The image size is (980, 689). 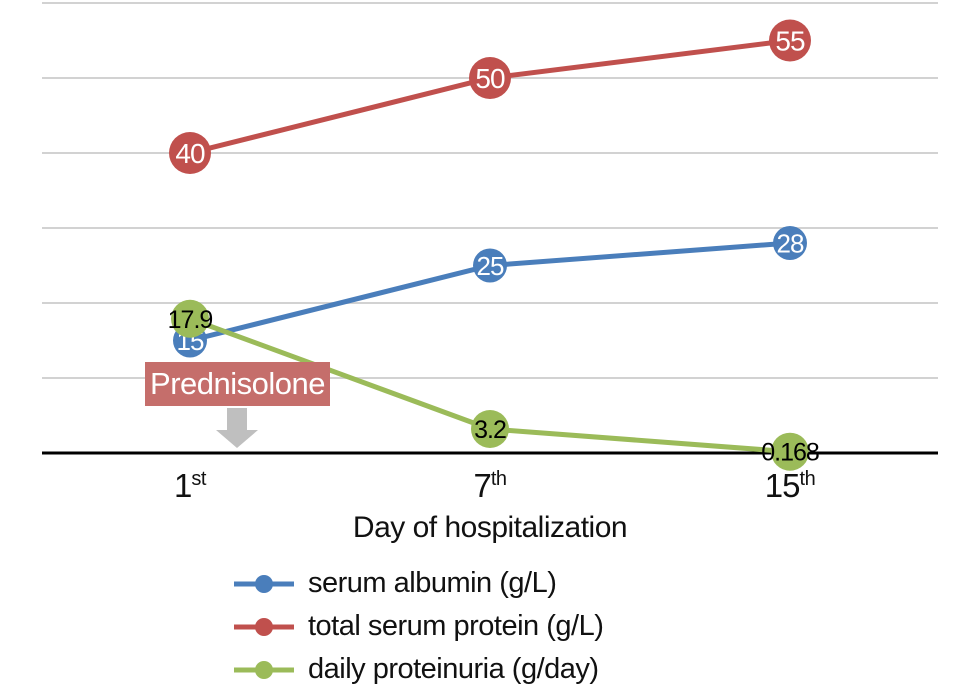 I want to click on legend-label-serum-albumin: serum albumin (g/L), so click(x=432, y=583).